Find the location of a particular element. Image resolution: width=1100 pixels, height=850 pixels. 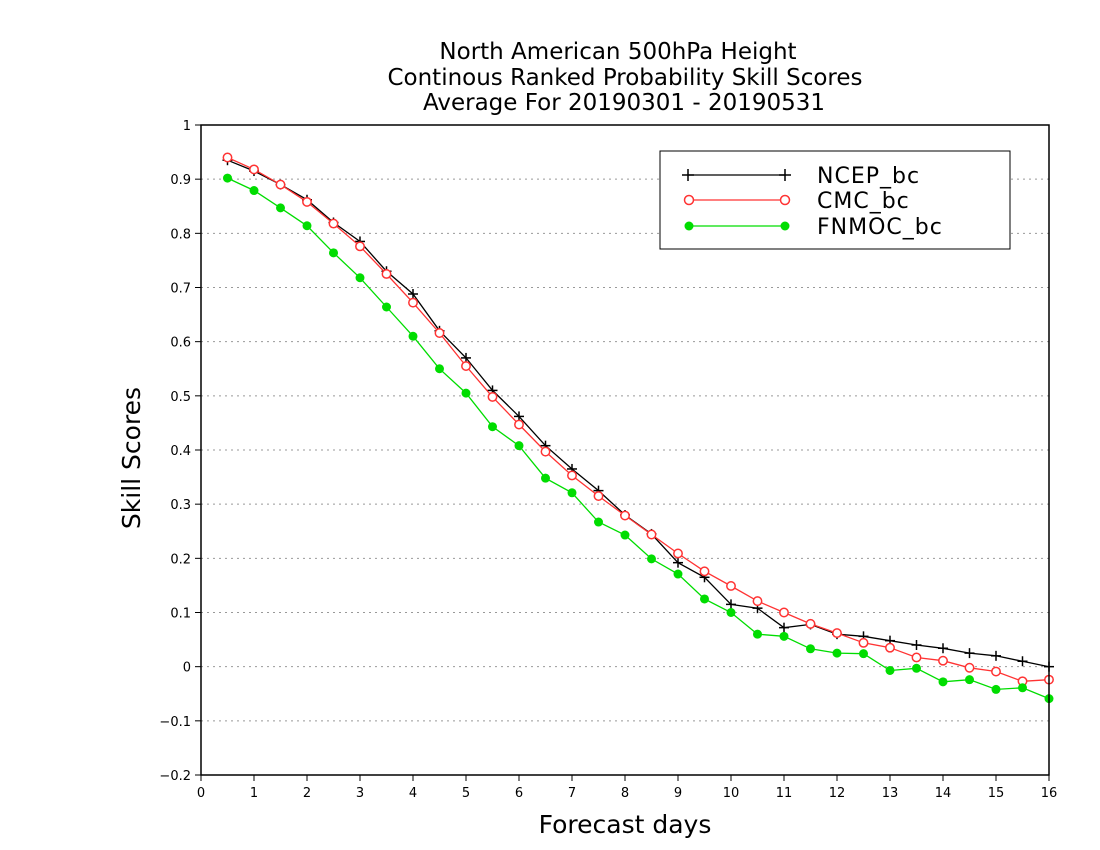

x-tick-label: 4 is located at coordinates (413, 793).